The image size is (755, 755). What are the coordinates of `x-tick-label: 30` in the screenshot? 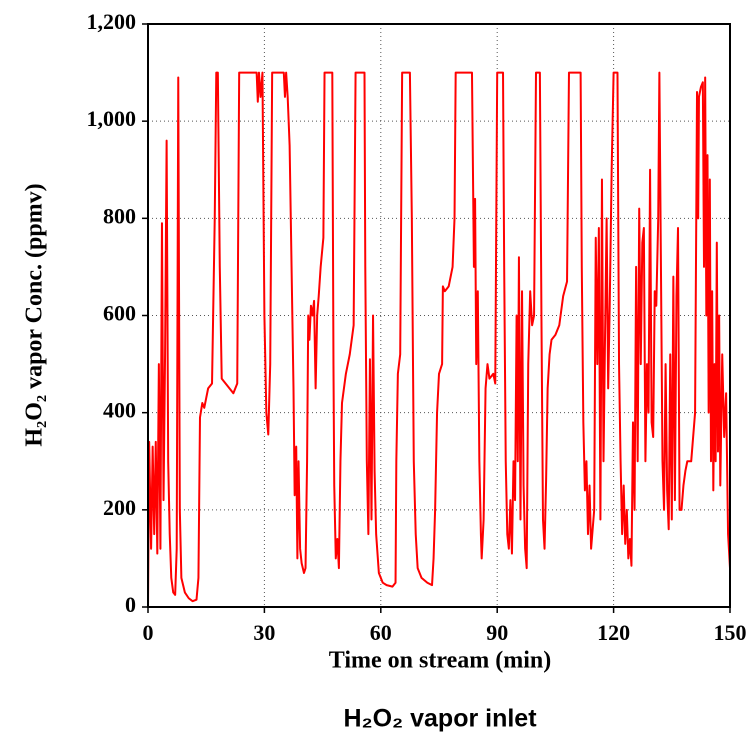 It's located at (264, 632).